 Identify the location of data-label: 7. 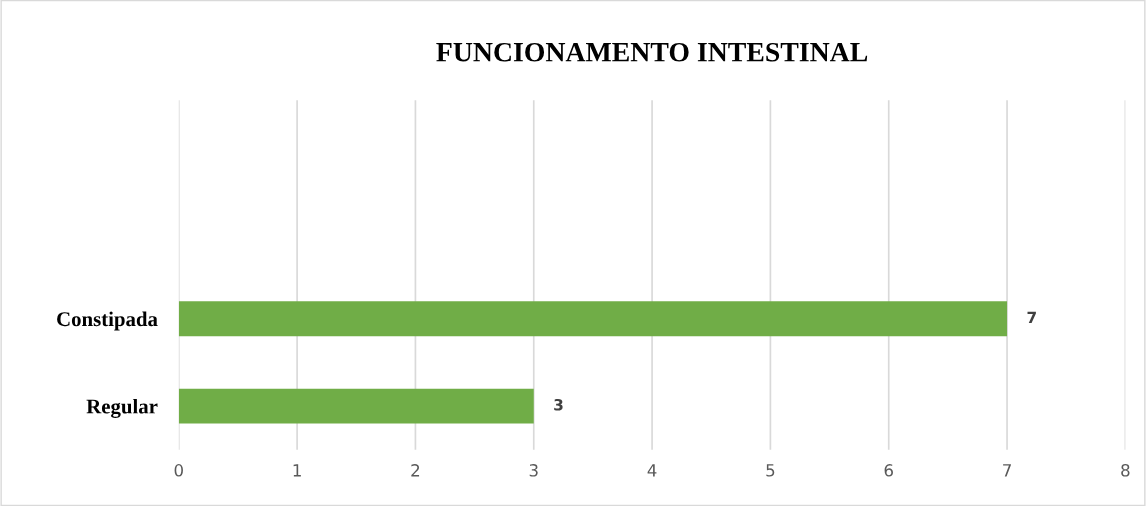
(1031, 317).